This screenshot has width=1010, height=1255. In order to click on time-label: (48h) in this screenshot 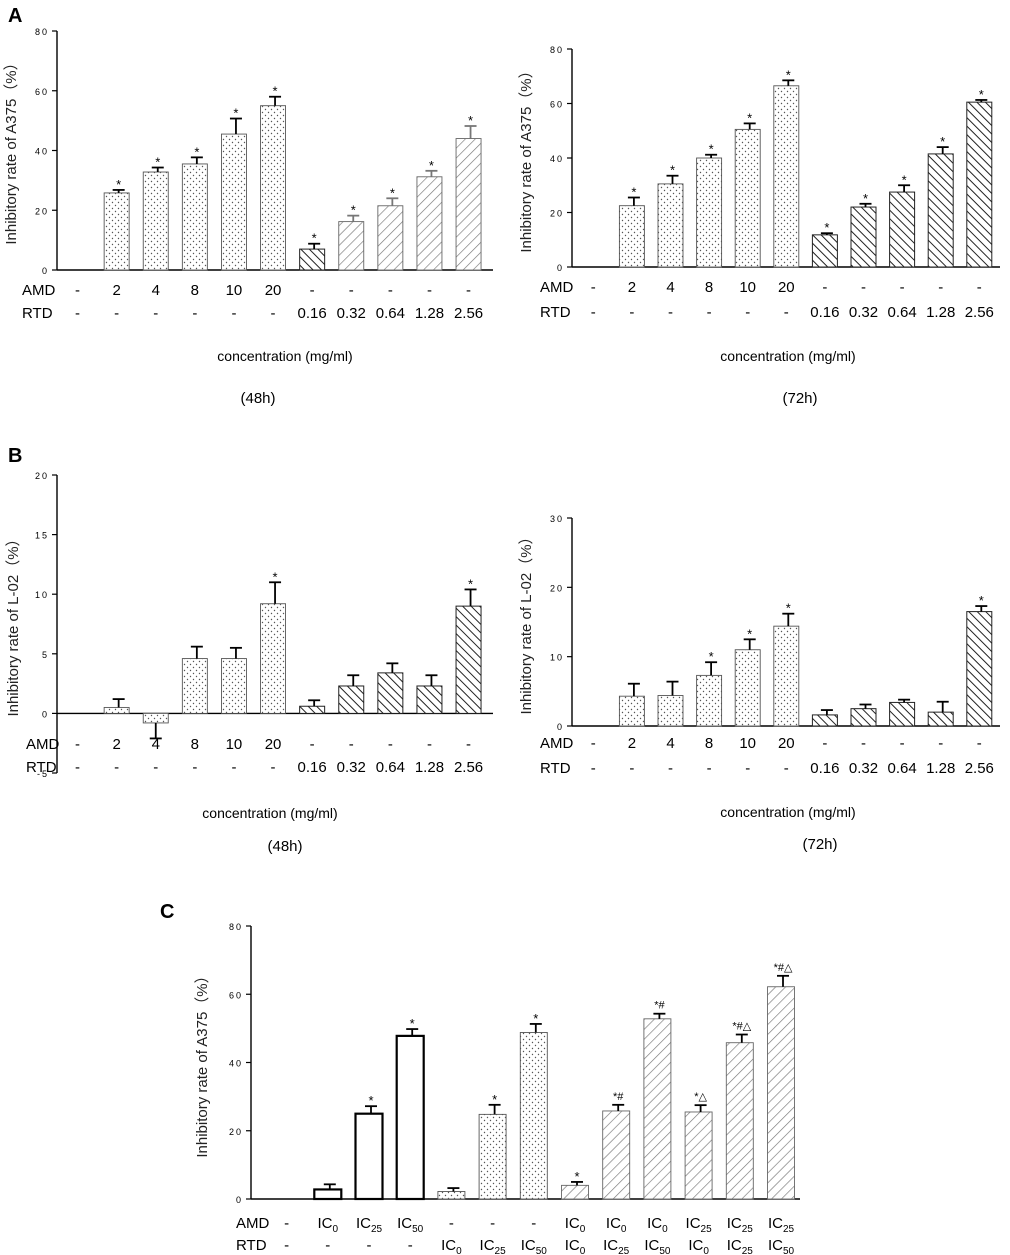, I will do `click(257, 398)`.